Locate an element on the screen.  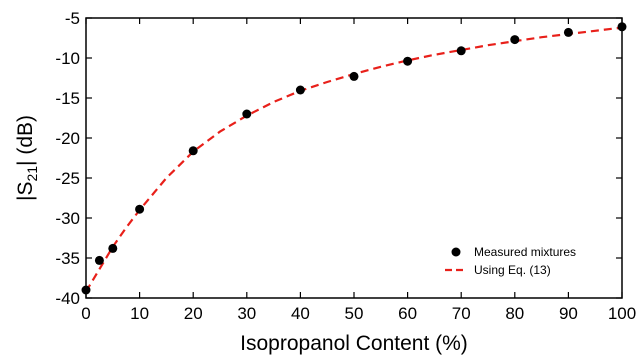
y-axis-title: |S21| (dB) is located at coordinates (27, 158).